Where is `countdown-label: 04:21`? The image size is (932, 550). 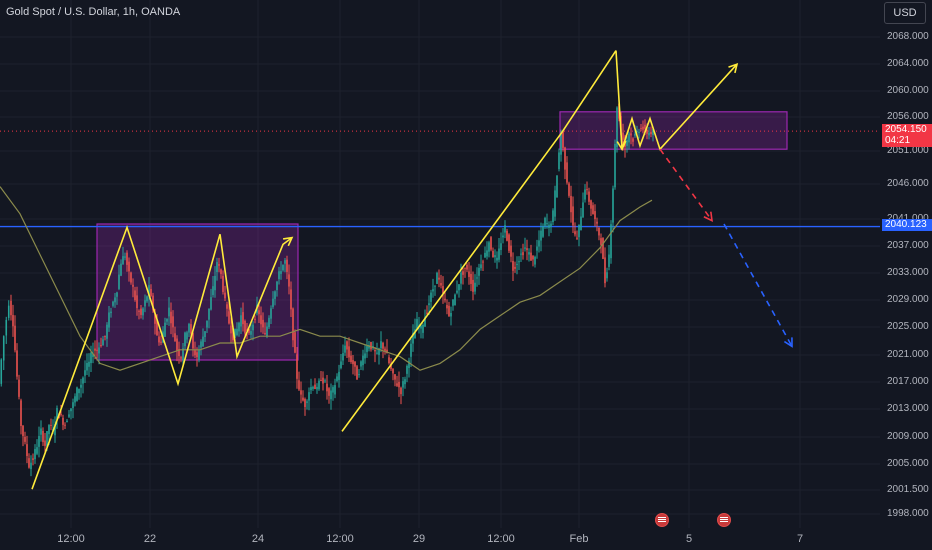 countdown-label: 04:21 is located at coordinates (898, 140).